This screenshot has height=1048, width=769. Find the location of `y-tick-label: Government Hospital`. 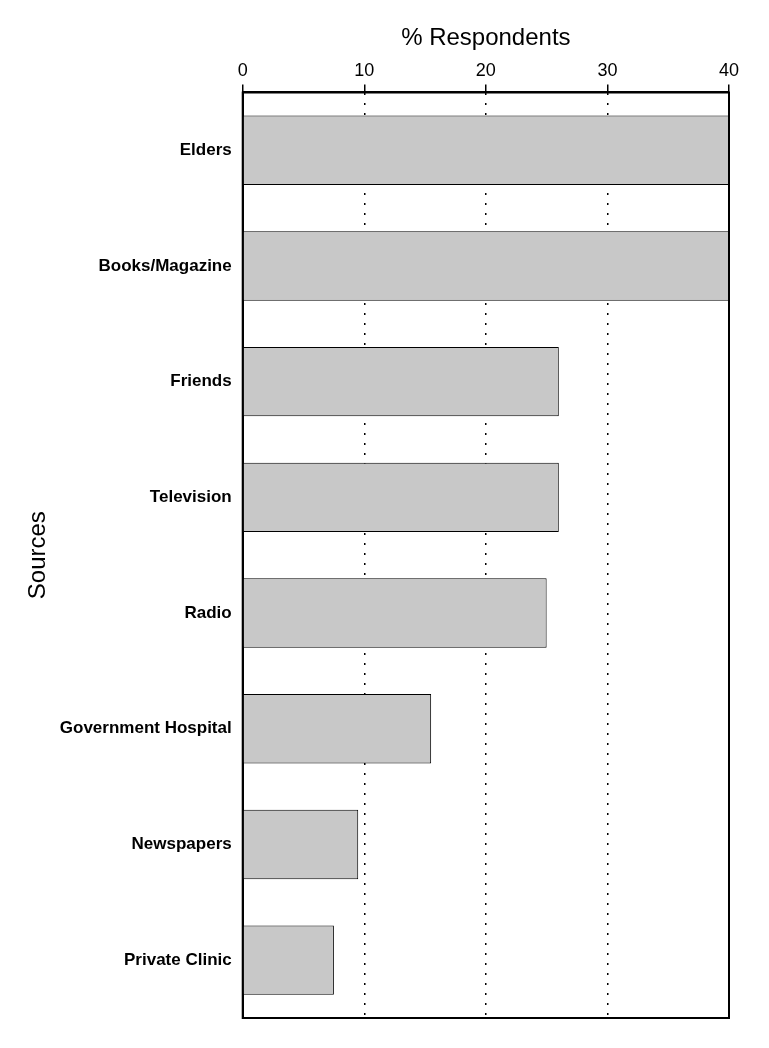

y-tick-label: Government Hospital is located at coordinates (145, 728).